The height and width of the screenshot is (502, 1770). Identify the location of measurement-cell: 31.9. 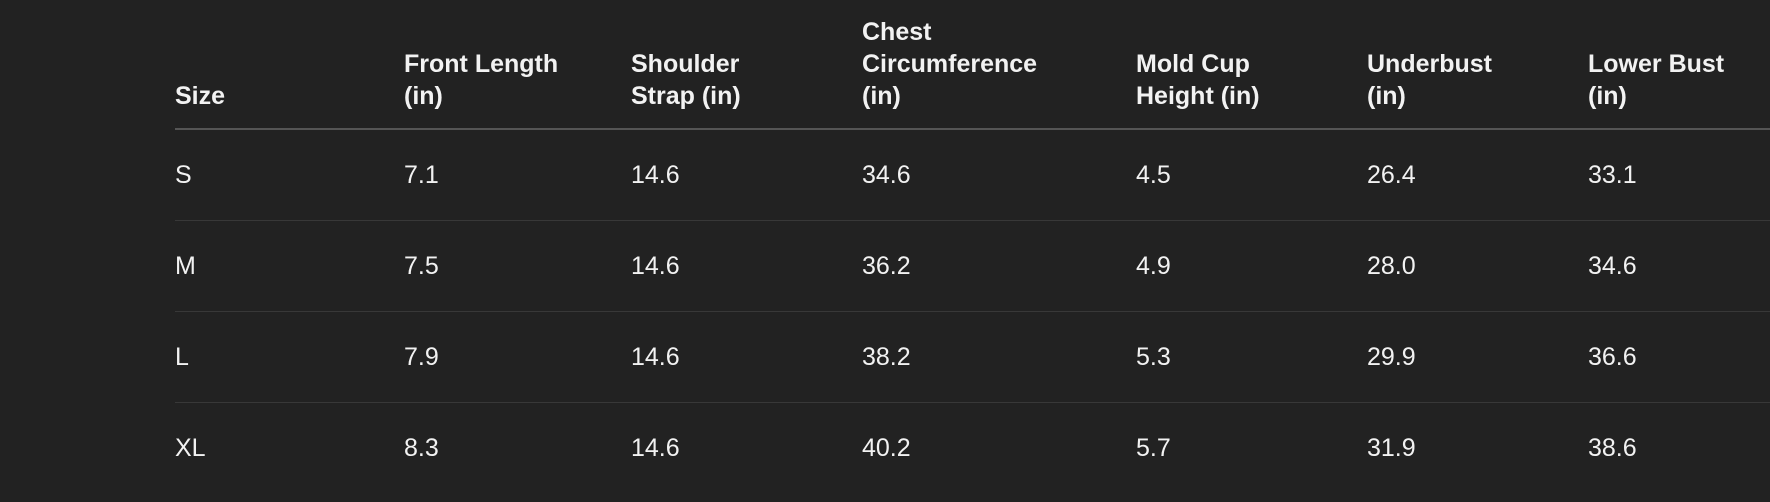
(1391, 447).